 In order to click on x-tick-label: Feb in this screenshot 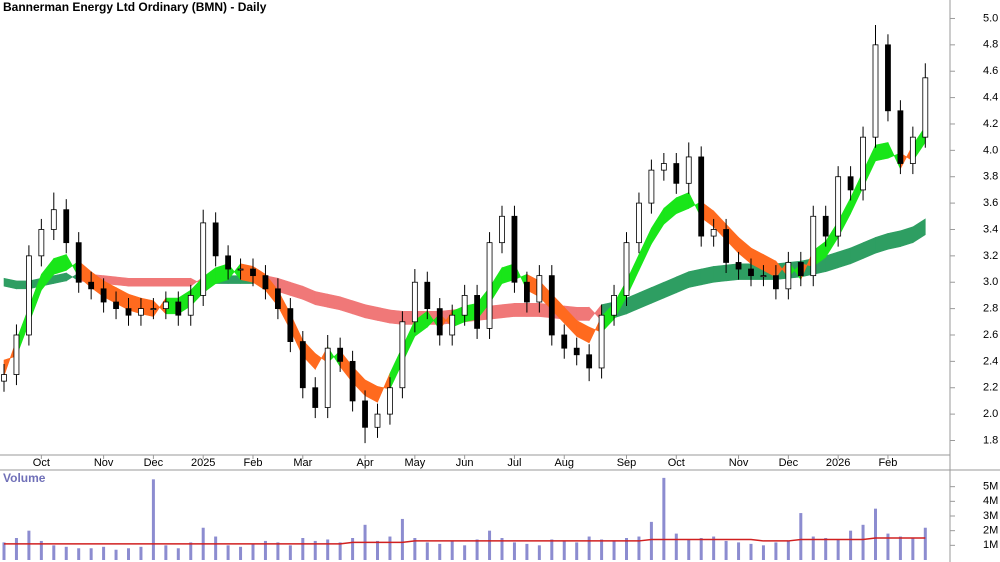, I will do `click(253, 463)`.